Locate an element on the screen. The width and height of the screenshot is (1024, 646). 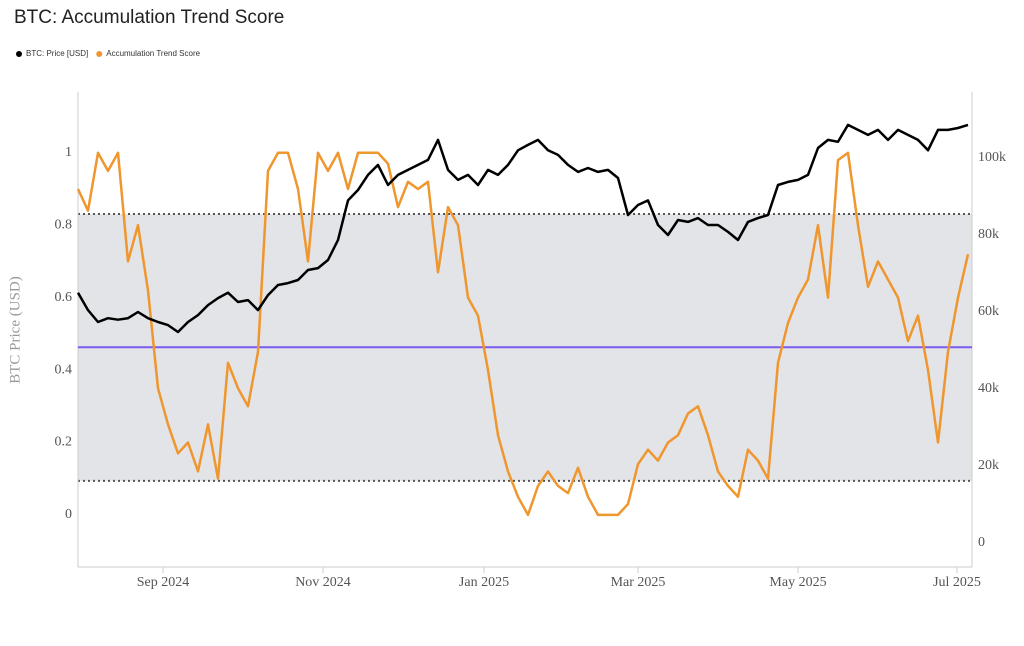
x-tick-label: Nov 2024 is located at coordinates (323, 582).